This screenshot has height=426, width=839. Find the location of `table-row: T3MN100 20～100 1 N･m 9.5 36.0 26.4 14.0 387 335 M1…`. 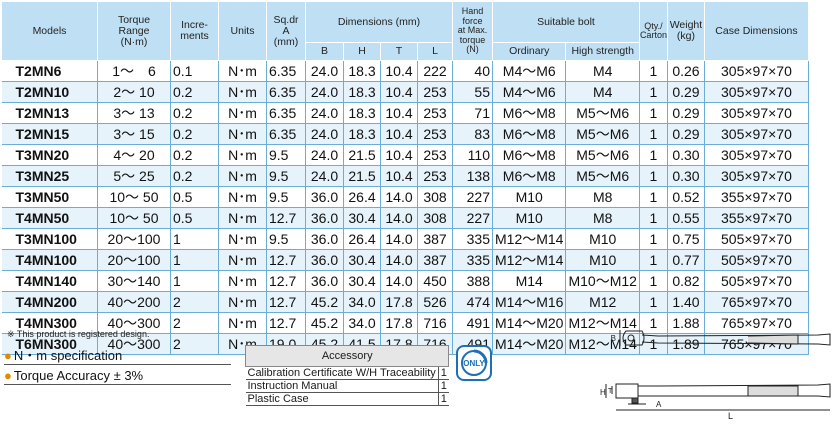

table-row: T3MN100 20～100 1 N･m 9.5 36.0 26.4 14.0 387 335 M1… is located at coordinates (405, 239).